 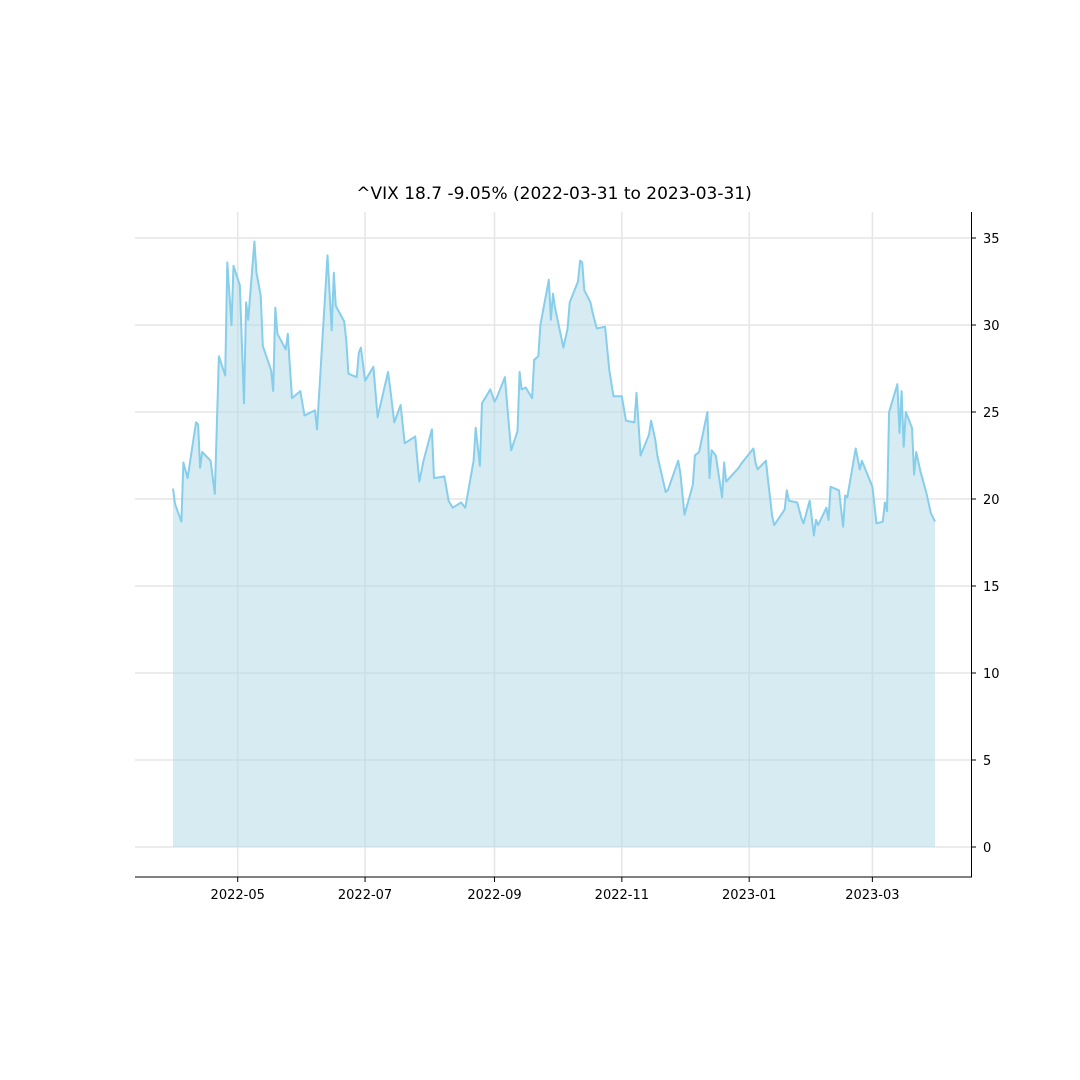 I want to click on y-axis-ticks: 0 5 10 15 20 25 30 35, so click(x=985, y=544).